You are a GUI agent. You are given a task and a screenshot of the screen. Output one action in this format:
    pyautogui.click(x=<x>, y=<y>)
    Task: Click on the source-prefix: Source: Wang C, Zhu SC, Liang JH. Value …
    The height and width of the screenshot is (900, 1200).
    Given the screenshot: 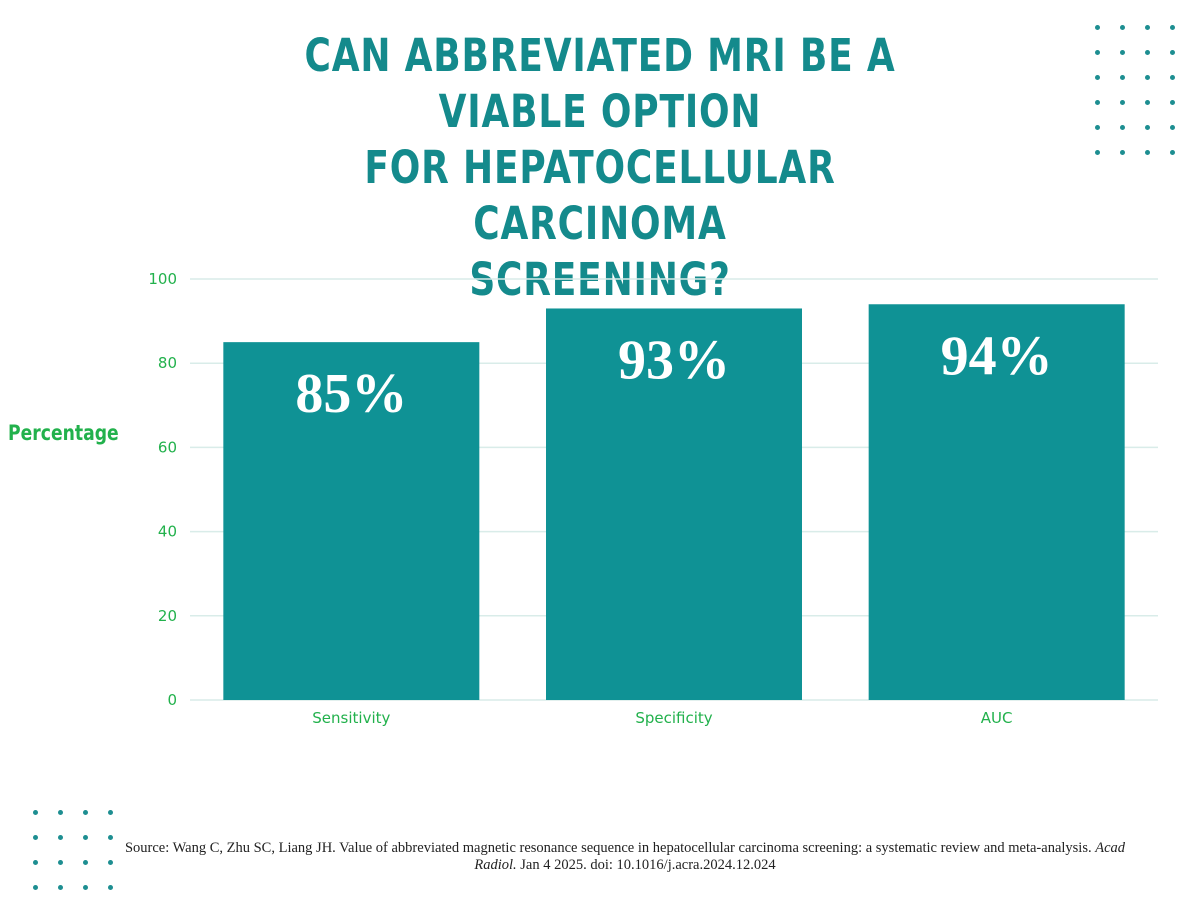 What is the action you would take?
    pyautogui.click(x=608, y=848)
    